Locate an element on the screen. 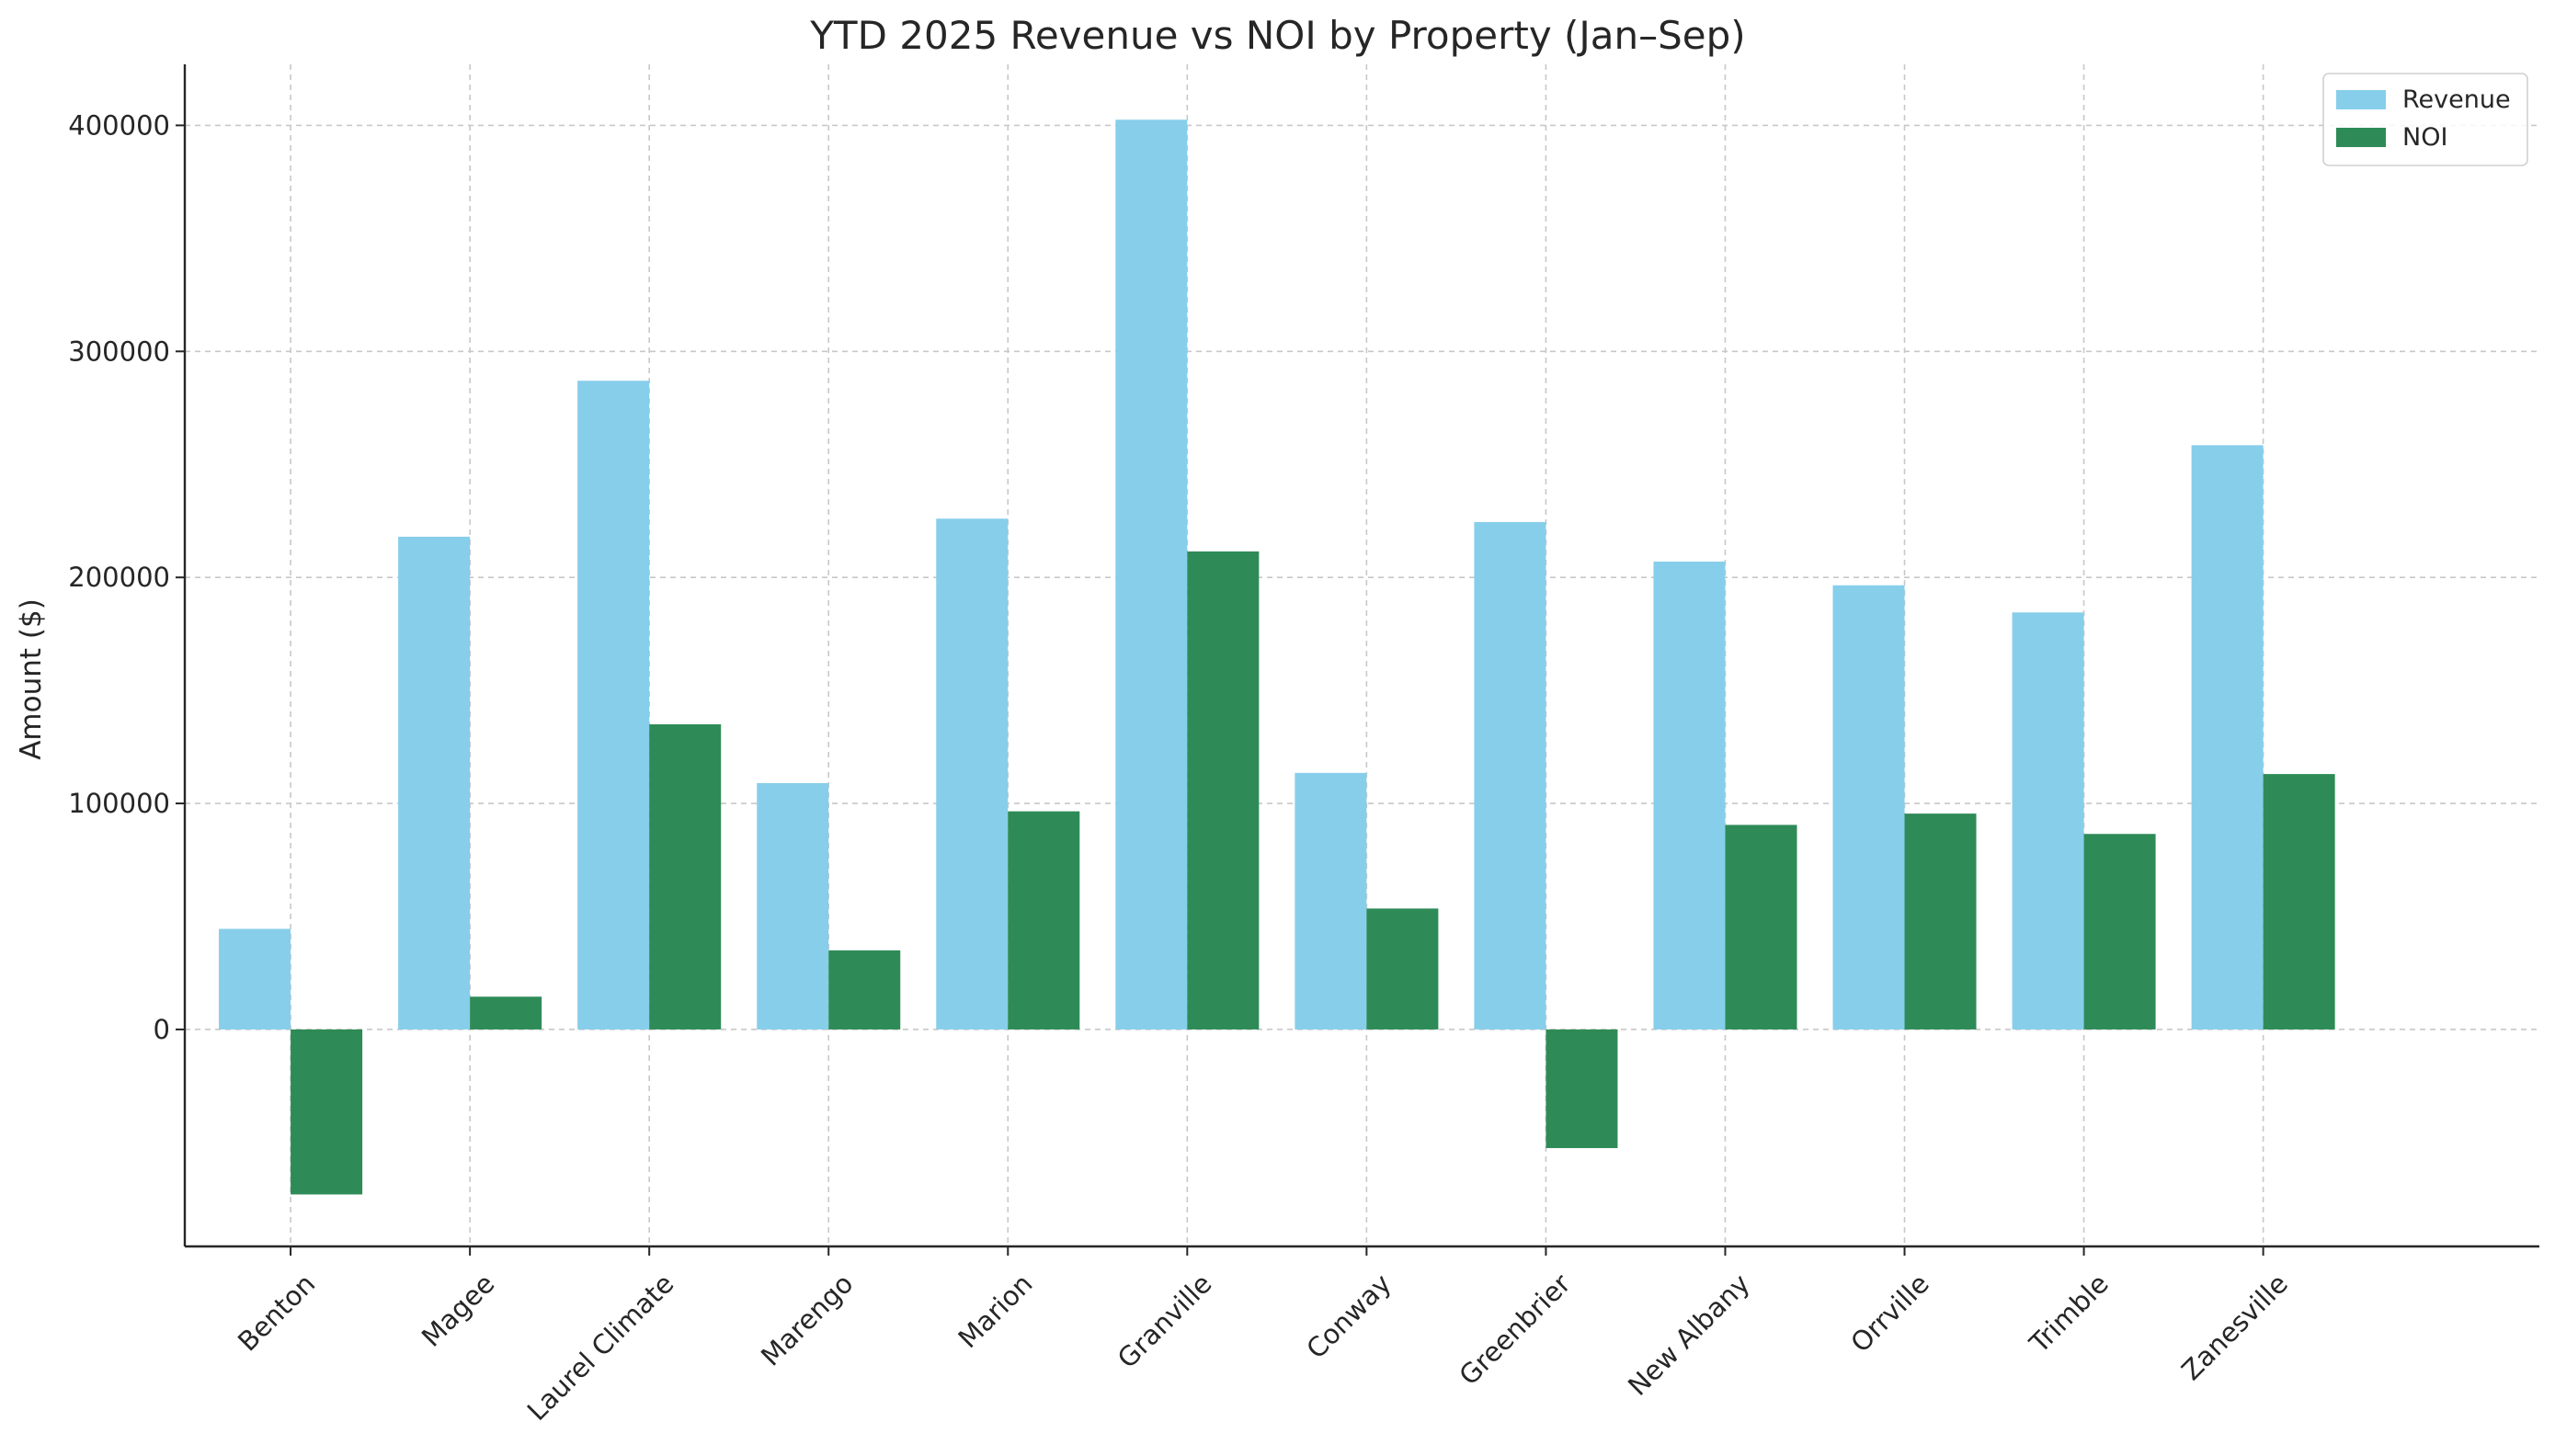 Image resolution: width=2555 pixels, height=1456 pixels. bar-revenue-marengo is located at coordinates (793, 905).